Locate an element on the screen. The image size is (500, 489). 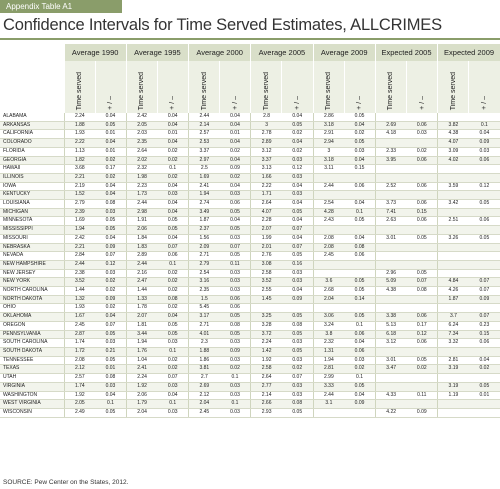
margin-cell: 0.21 is located at coordinates (111, 352).